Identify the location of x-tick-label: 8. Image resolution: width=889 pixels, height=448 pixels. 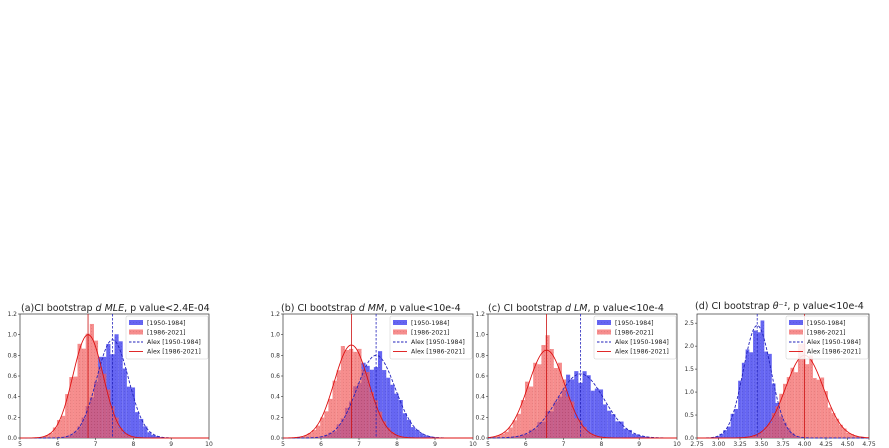
(397, 444).